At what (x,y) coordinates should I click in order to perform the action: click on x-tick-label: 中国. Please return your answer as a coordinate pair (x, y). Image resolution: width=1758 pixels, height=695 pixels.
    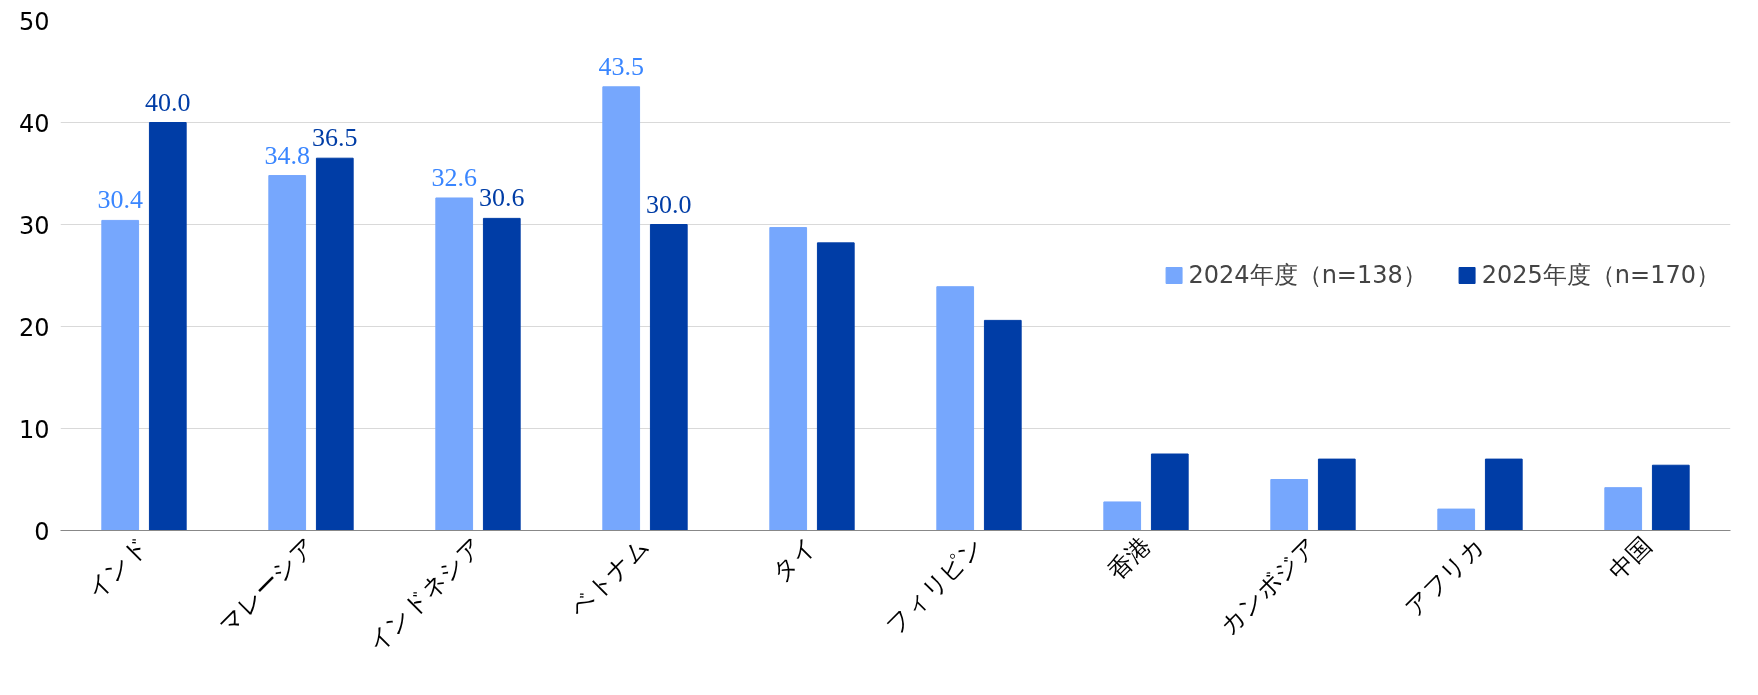
    Looking at the image, I should click on (1630, 558).